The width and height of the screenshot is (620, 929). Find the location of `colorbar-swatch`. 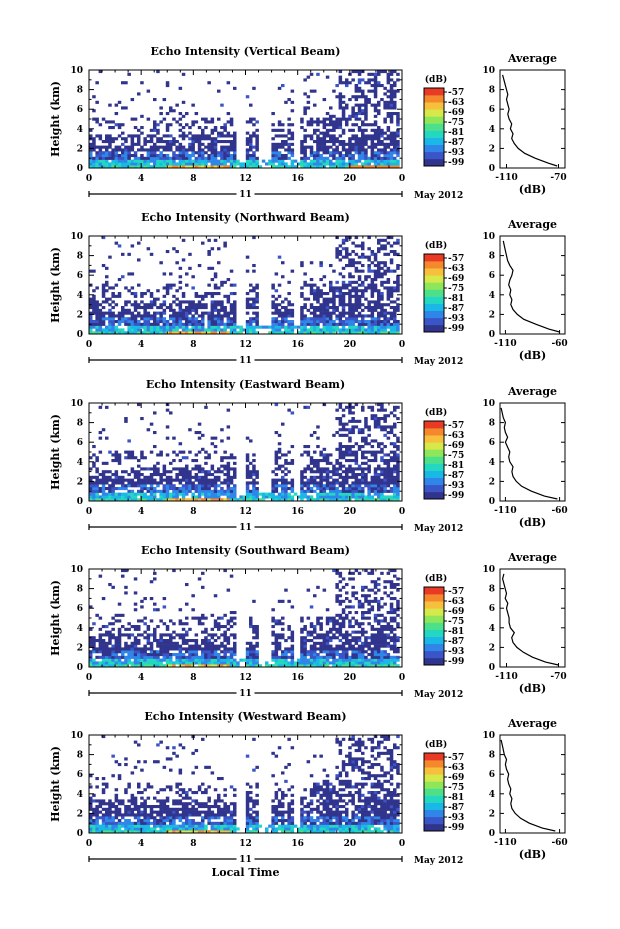

colorbar-swatch is located at coordinates (434, 293).